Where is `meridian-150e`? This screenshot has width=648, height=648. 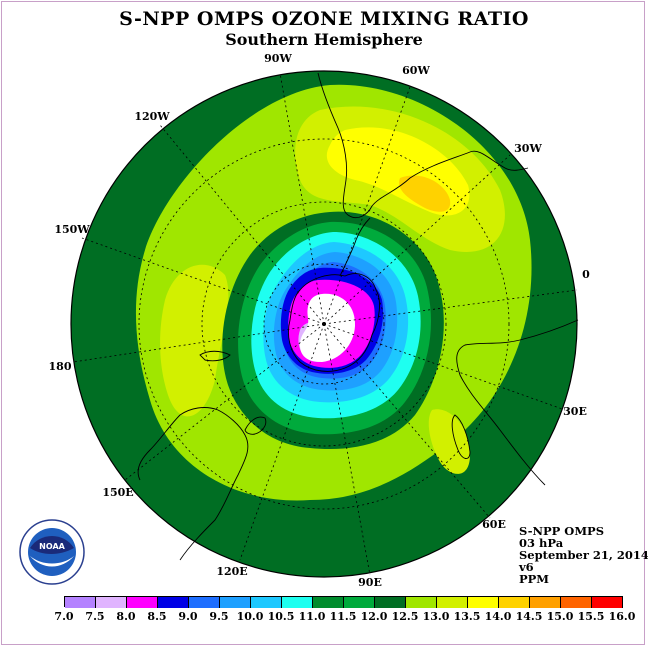
meridian-150e is located at coordinates (224, 402).